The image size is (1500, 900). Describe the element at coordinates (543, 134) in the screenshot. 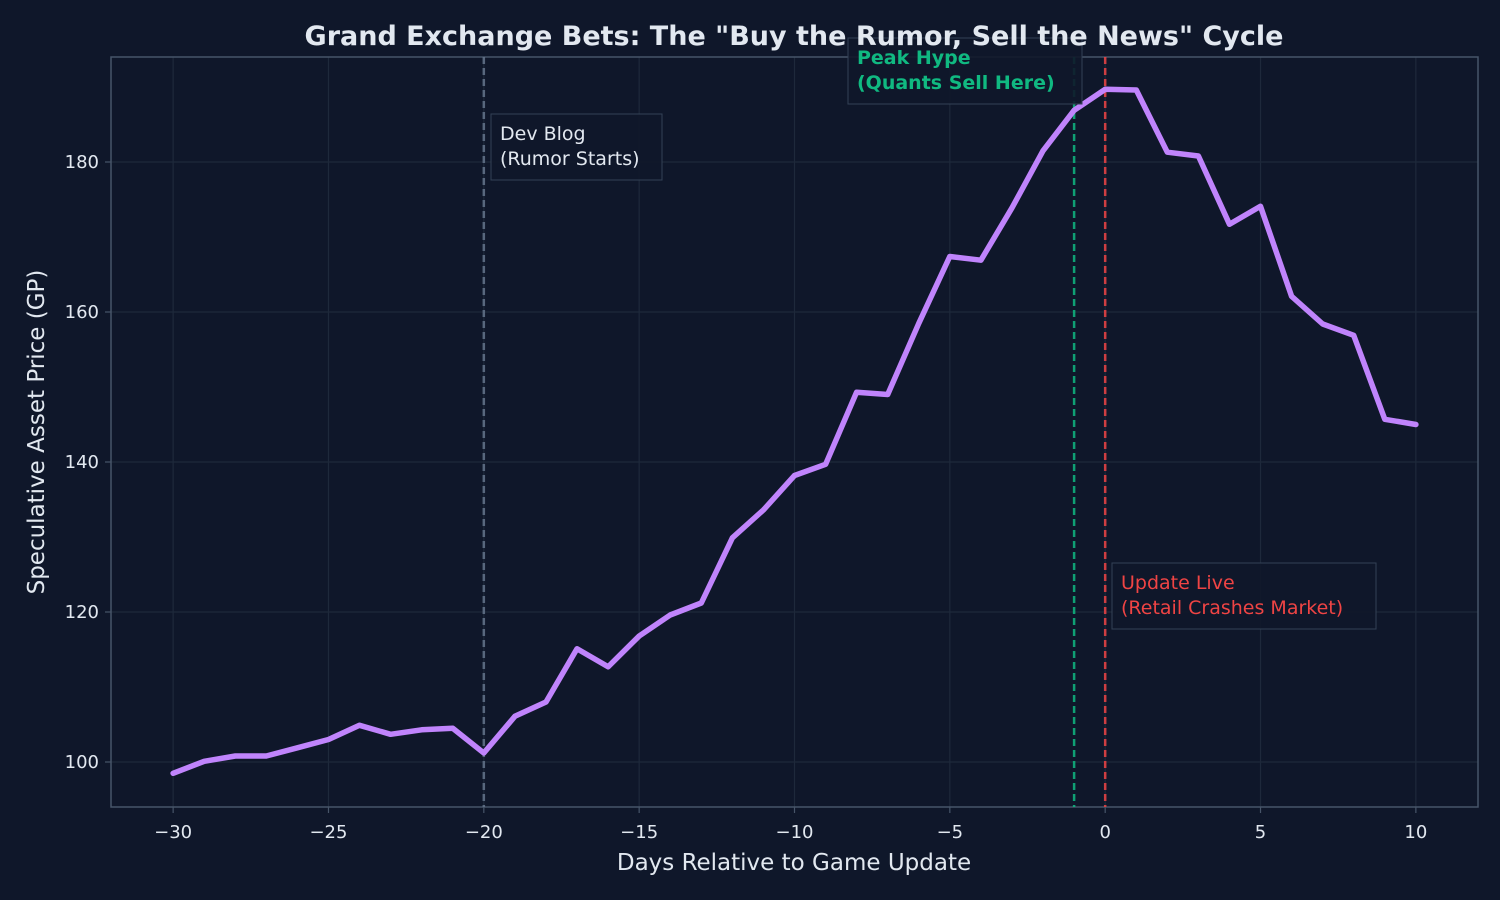

I see `annotation-text: Dev Blog` at that location.